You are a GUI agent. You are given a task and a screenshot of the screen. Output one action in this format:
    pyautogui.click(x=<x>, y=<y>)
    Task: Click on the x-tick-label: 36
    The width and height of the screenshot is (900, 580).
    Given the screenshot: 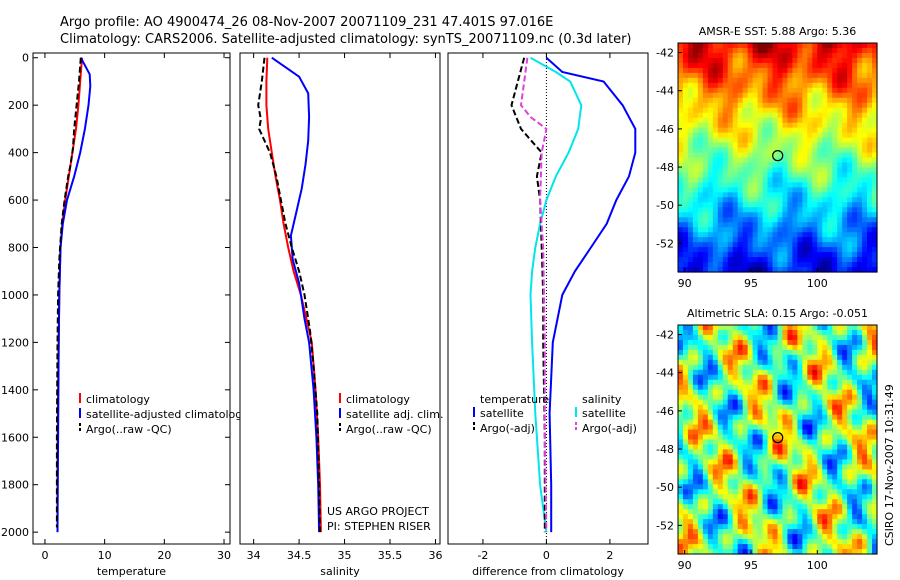 What is the action you would take?
    pyautogui.click(x=435, y=555)
    